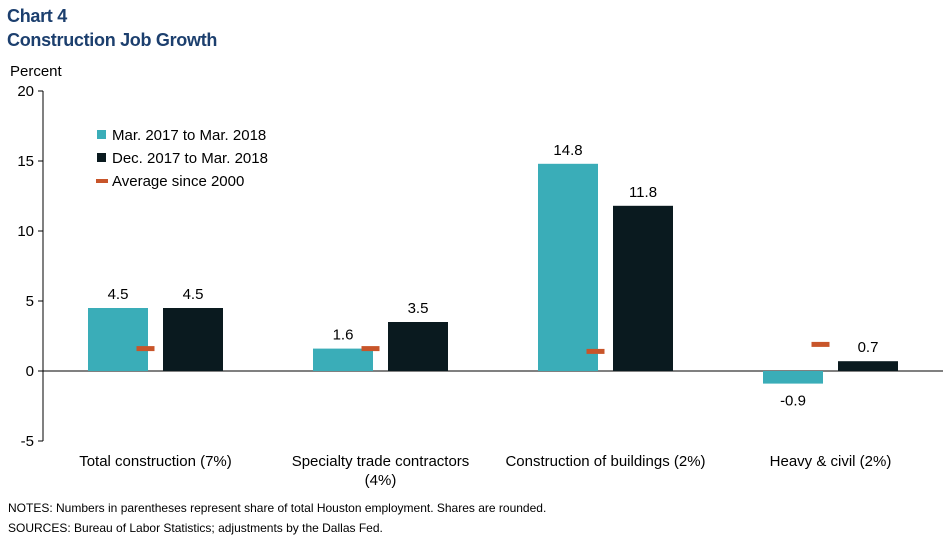 Image resolution: width=949 pixels, height=541 pixels. What do you see at coordinates (25, 161) in the screenshot?
I see `y-tick-label: 15` at bounding box center [25, 161].